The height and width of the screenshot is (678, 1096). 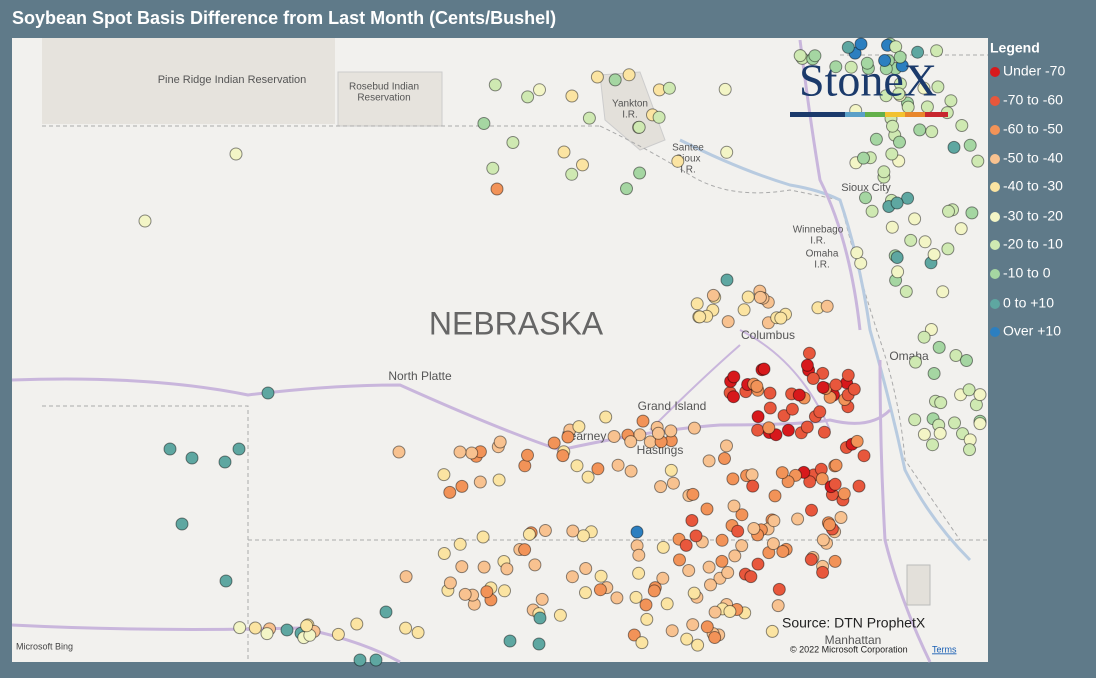 I want to click on place-label: Santee, so click(x=688, y=148).